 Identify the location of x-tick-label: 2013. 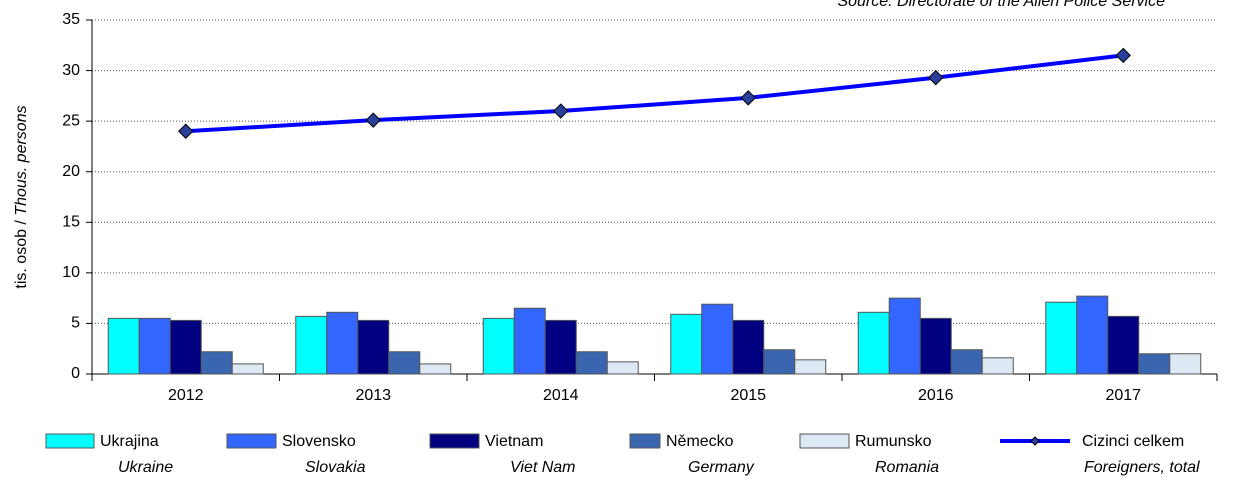
(373, 395).